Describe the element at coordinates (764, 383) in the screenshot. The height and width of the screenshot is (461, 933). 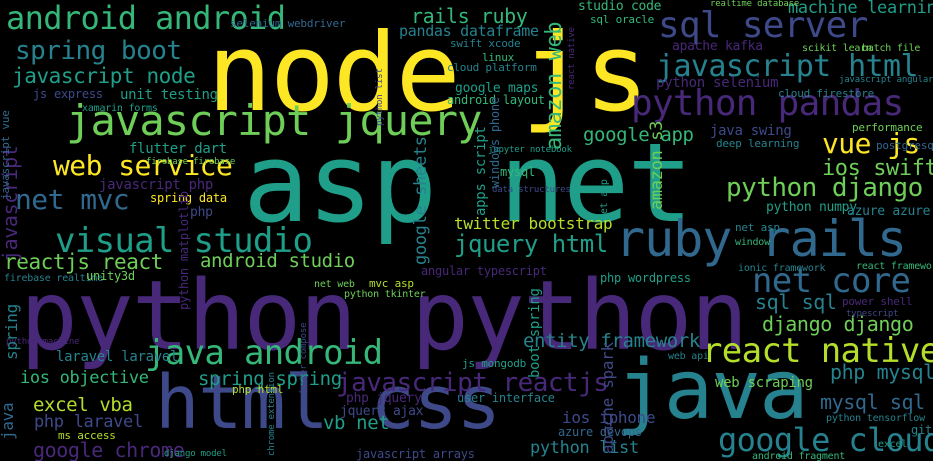
I see `word-web-scraping: web scraping` at that location.